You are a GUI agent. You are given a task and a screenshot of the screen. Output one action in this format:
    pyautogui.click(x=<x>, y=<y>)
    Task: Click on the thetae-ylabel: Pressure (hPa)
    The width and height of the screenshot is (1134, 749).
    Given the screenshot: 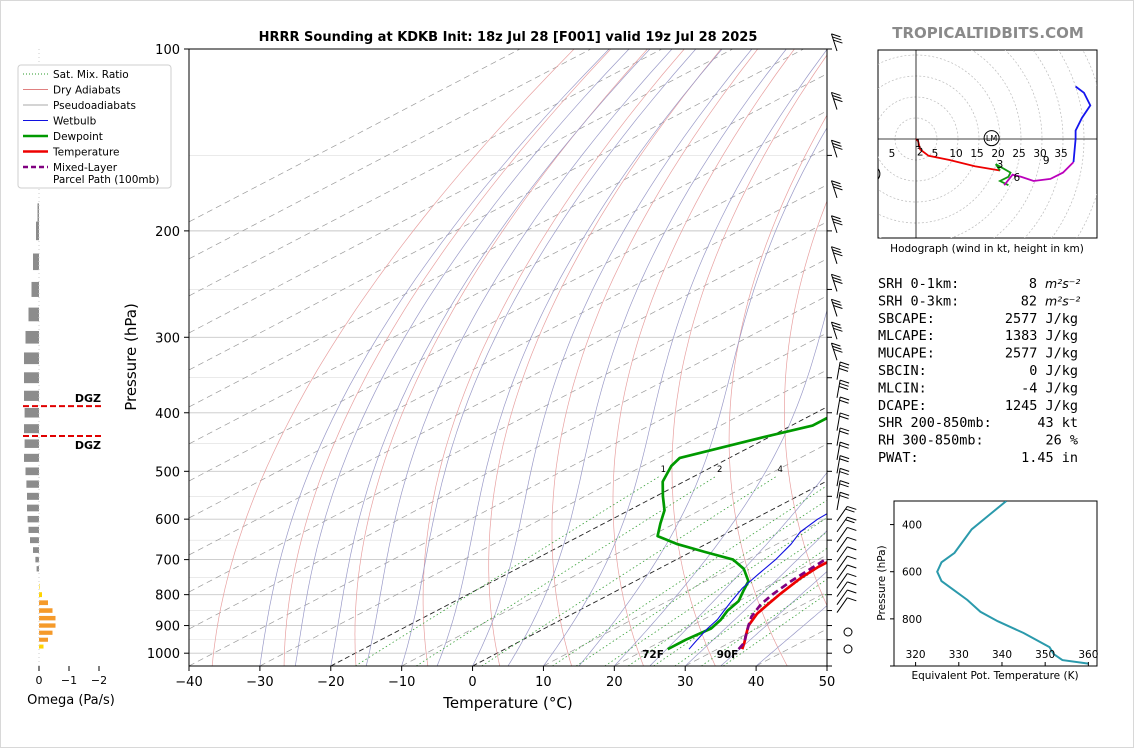 What is the action you would take?
    pyautogui.click(x=882, y=582)
    